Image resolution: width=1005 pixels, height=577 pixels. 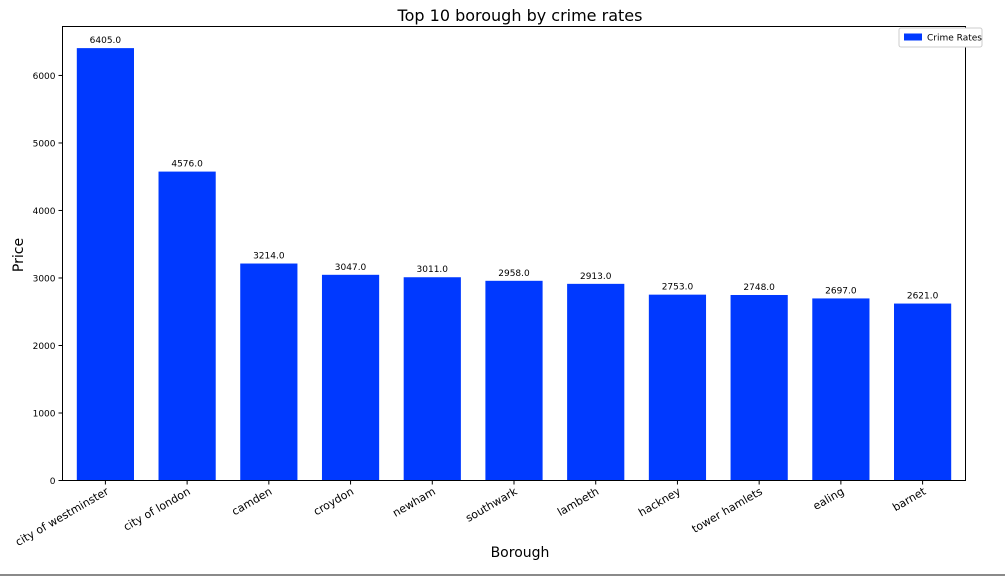 I want to click on bar-value-label: 3011.0, so click(x=433, y=270).